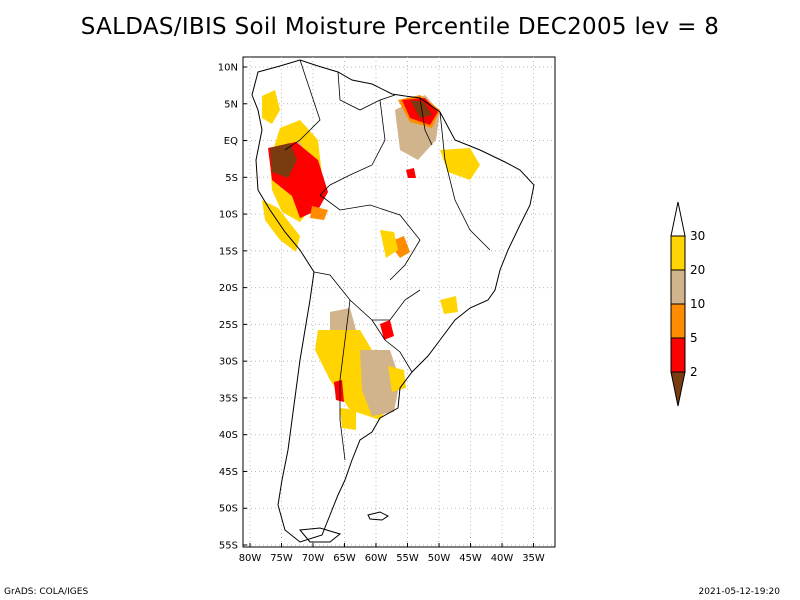 Image resolution: width=800 pixels, height=600 pixels. Describe the element at coordinates (313, 558) in the screenshot. I see `lon-tick-label: 70W` at that location.